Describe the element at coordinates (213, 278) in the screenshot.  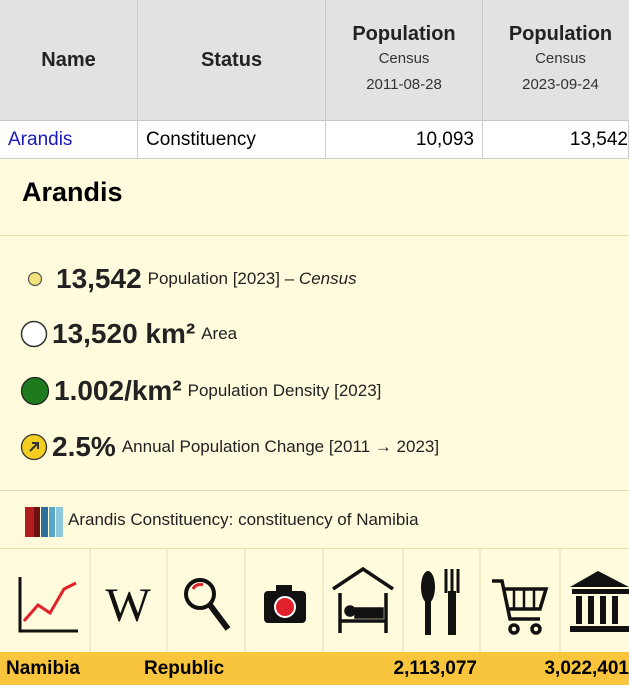
I see `stat-label: Population [2023]` at that location.